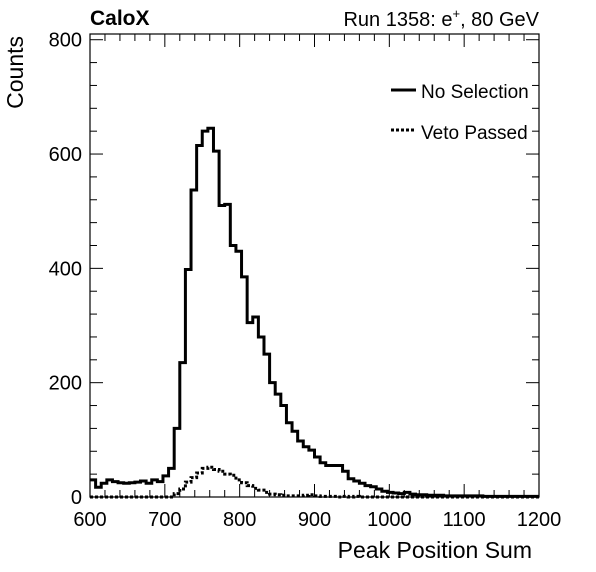 The image size is (596, 572). What do you see at coordinates (65, 155) in the screenshot?
I see `y-tick-label: 600` at bounding box center [65, 155].